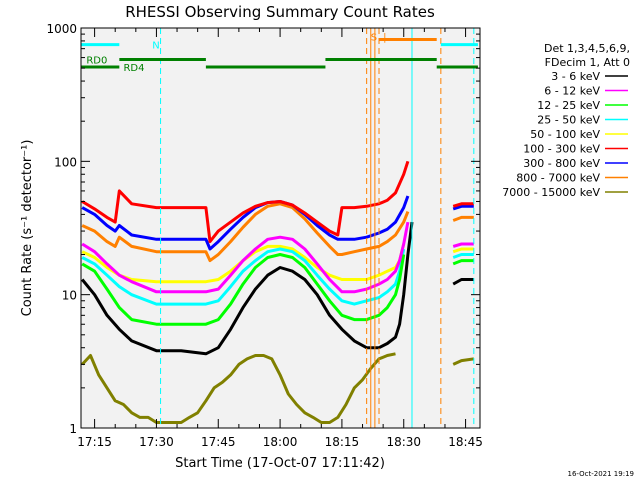 The height and width of the screenshot is (480, 640). Describe the element at coordinates (278, 388) in the screenshot. I see `series-line-7000-15000-kev` at that location.